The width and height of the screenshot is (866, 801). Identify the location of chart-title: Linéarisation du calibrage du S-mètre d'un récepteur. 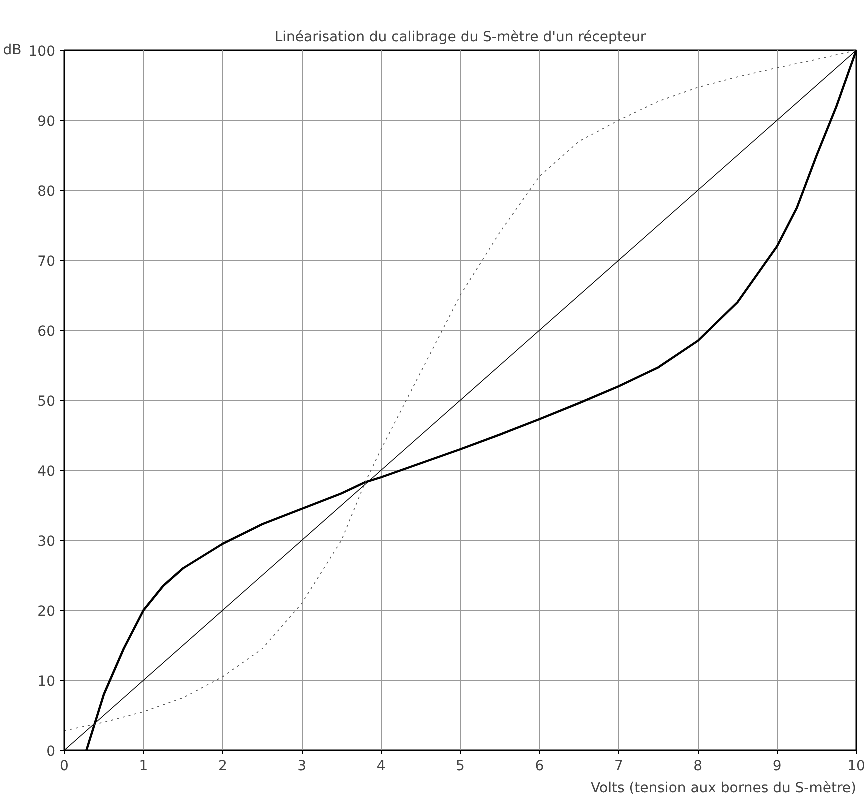
(460, 38).